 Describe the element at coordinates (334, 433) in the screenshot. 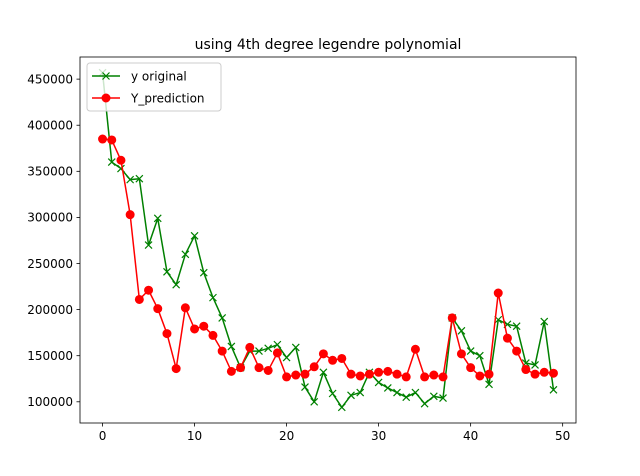

I see `x-axis: 0 10 20 30 40 50` at that location.